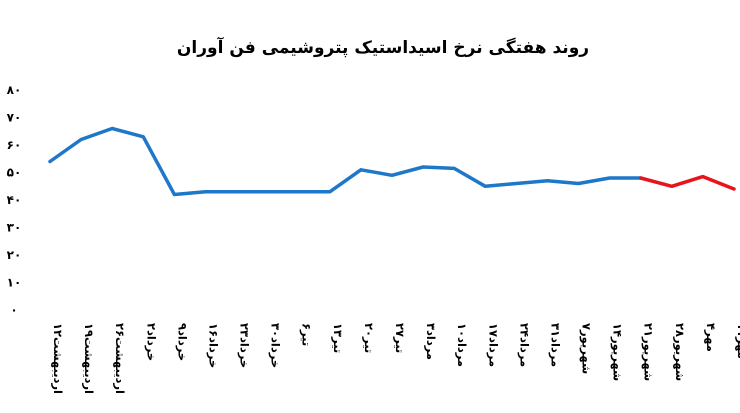 This screenshot has height=413, width=740. Describe the element at coordinates (182, 342) in the screenshot. I see `x-tick-label: ۹خرداد` at that location.